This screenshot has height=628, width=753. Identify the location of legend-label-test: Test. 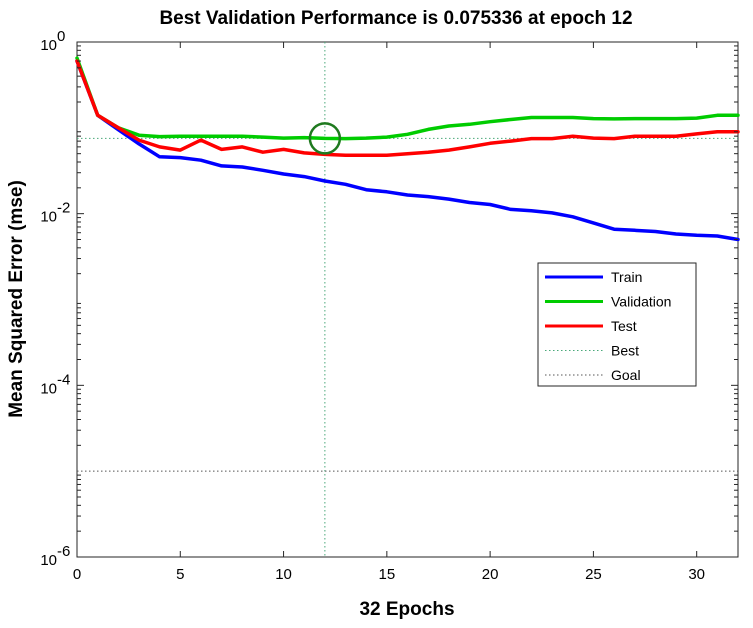
(624, 326).